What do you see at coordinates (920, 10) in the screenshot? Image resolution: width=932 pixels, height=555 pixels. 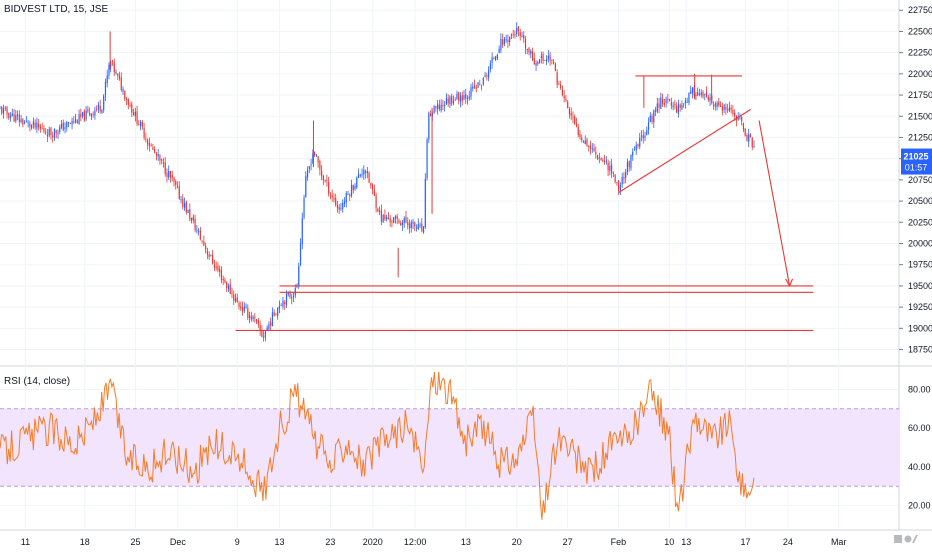 I see `price-tick-label: 22750` at bounding box center [920, 10].